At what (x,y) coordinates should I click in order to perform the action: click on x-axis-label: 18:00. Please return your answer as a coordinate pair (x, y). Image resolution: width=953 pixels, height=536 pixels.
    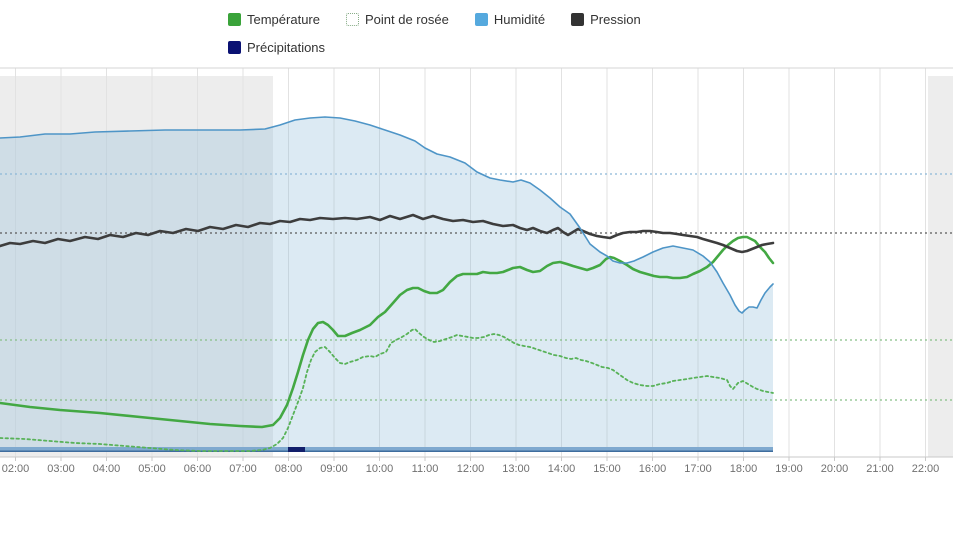
    Looking at the image, I should click on (744, 469).